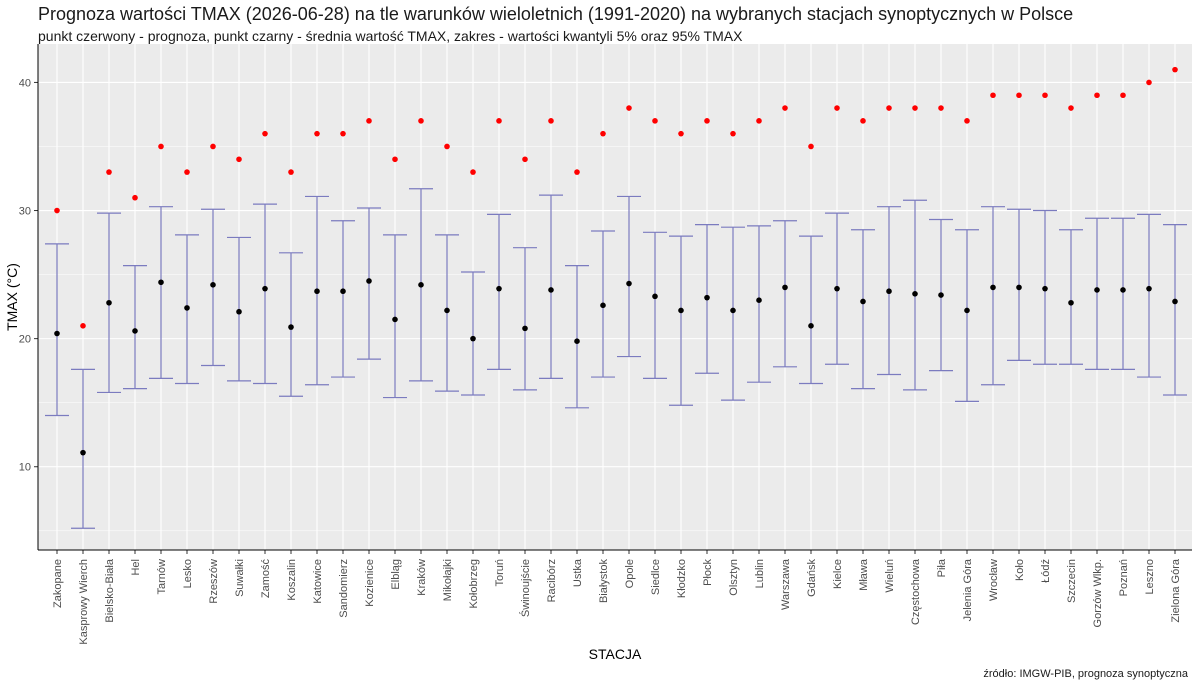 The image size is (1200, 686). Describe the element at coordinates (968, 589) in the screenshot. I see `x-tick-label: Jelenia Góra` at that location.